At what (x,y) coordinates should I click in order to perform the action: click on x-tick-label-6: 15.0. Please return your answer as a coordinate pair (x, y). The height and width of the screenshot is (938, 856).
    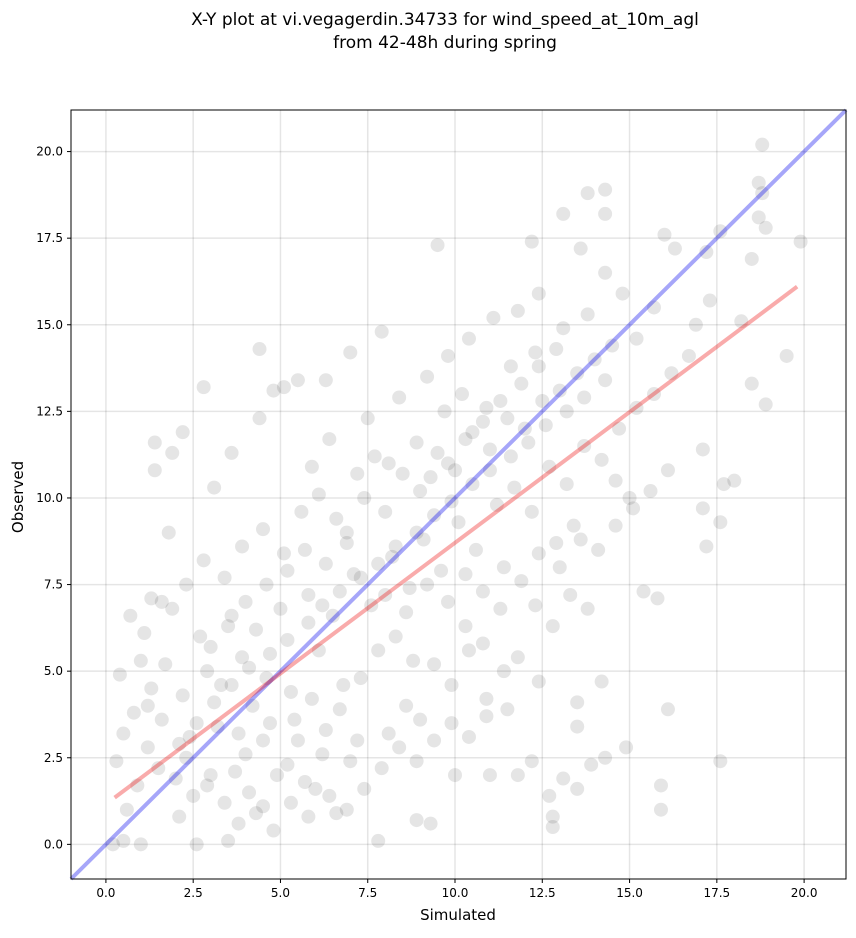
    Looking at the image, I should click on (629, 893).